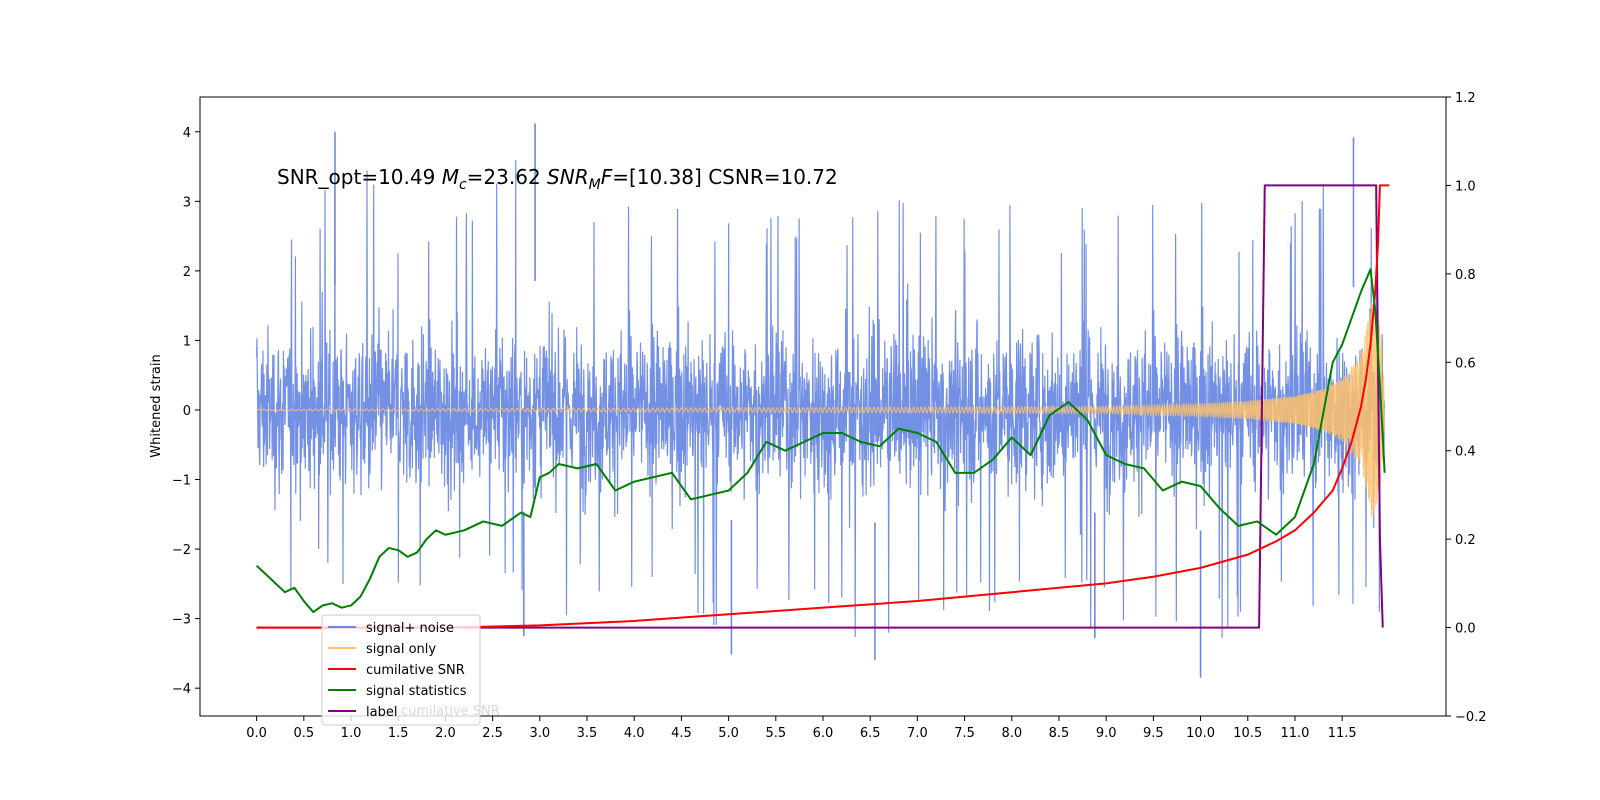 Image resolution: width=1600 pixels, height=800 pixels. What do you see at coordinates (568, 177) in the screenshot?
I see `annotation-mf-symbol: SNR` at bounding box center [568, 177].